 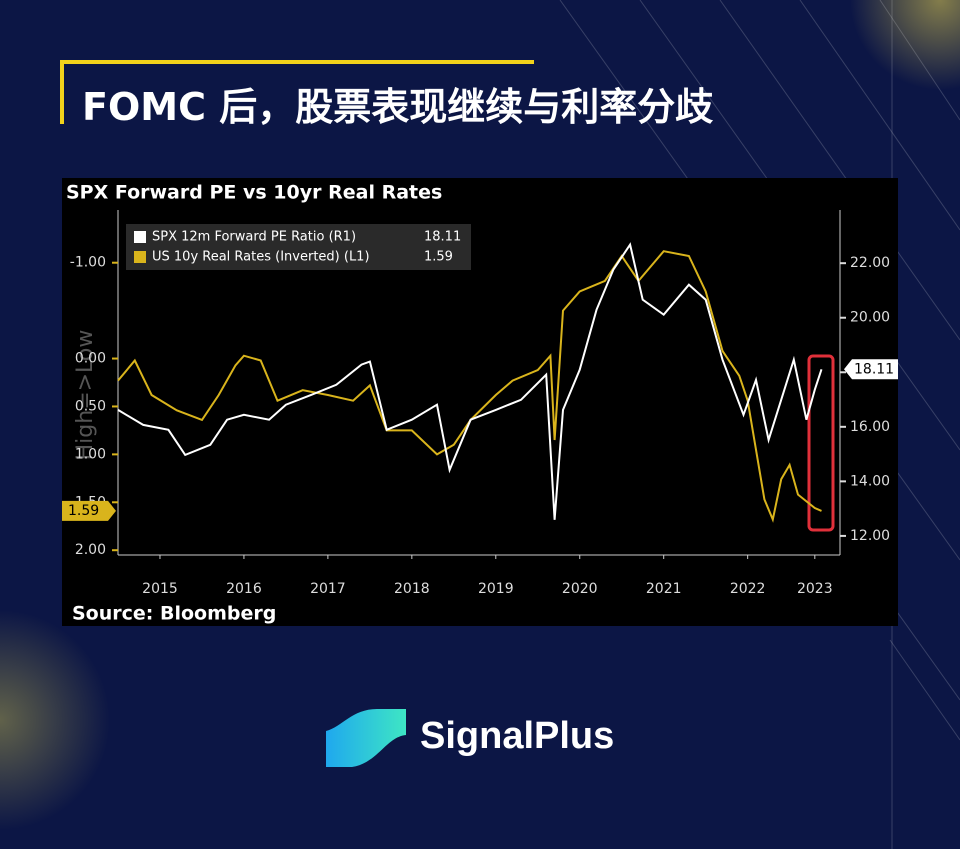 What do you see at coordinates (90, 406) in the screenshot?
I see `y-tick-label: 0.50` at bounding box center [90, 406].